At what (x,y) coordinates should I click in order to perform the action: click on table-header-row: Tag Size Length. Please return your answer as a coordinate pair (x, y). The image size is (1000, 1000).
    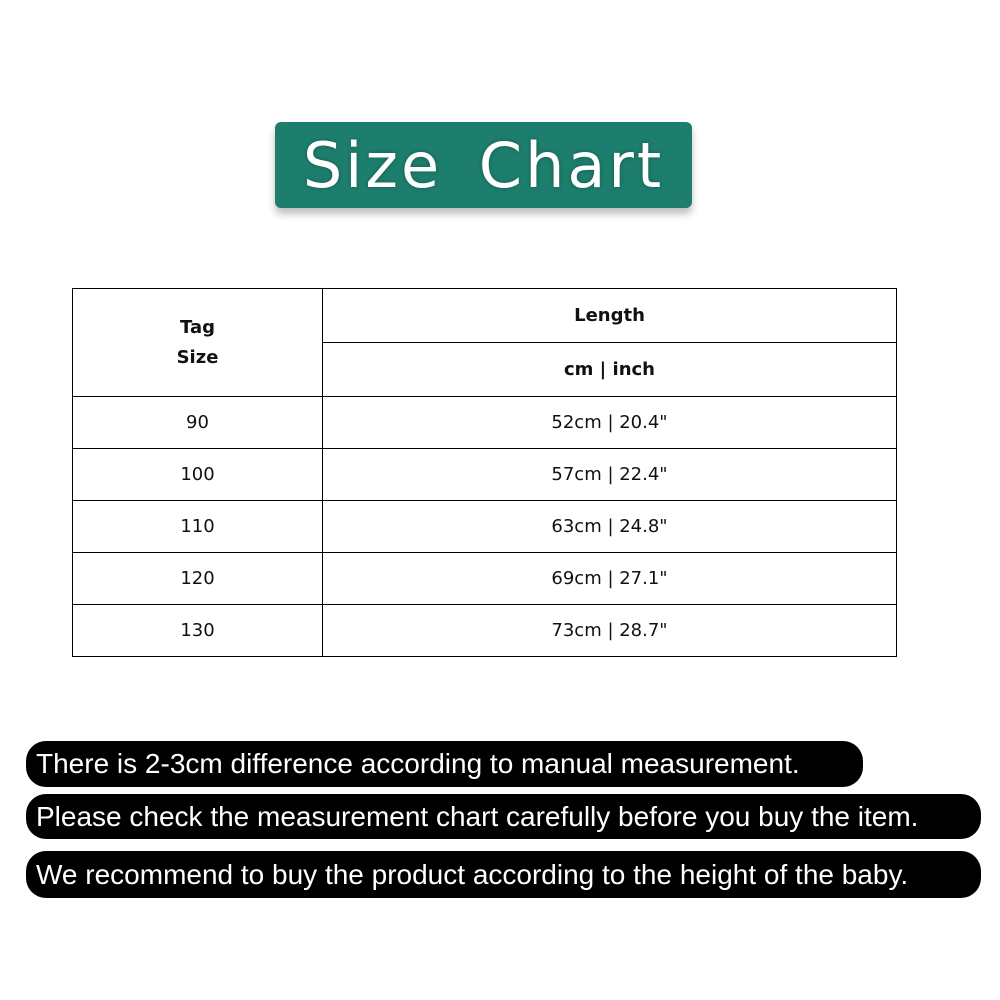
    Looking at the image, I should click on (484, 342).